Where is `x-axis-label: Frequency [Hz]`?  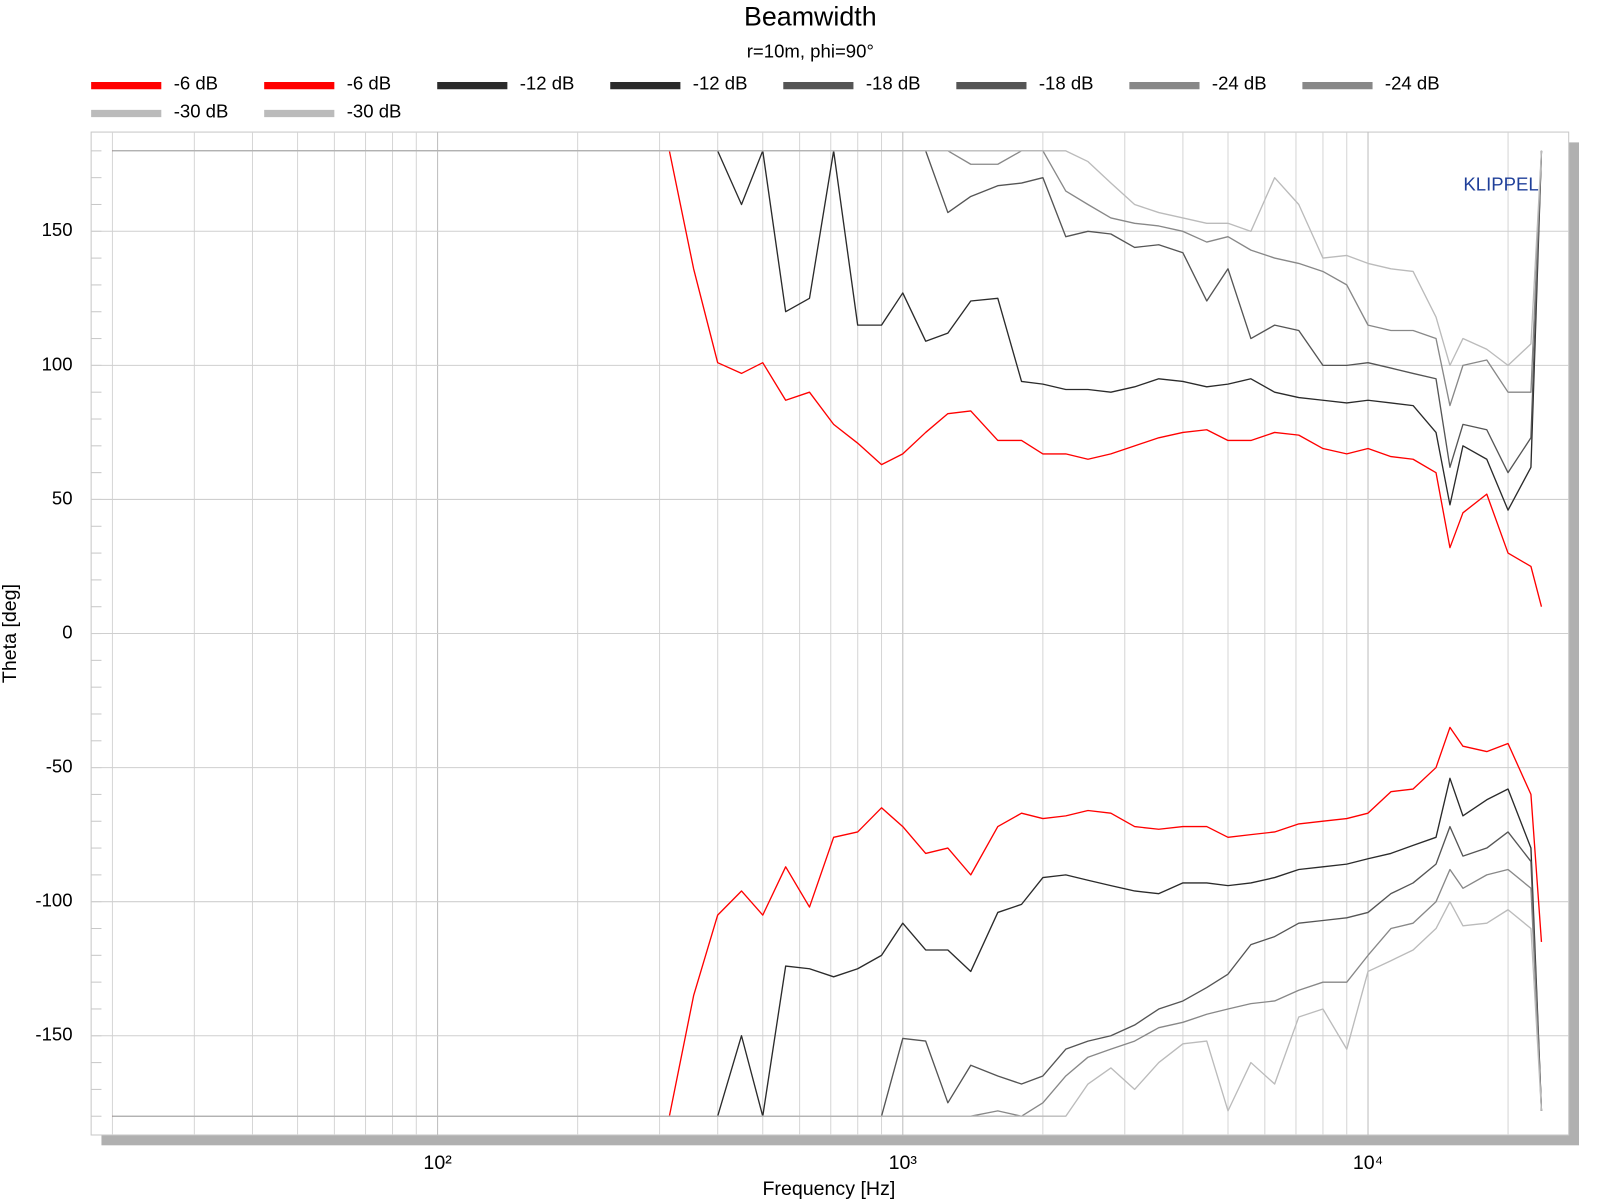 x-axis-label: Frequency [Hz] is located at coordinates (828, 1189).